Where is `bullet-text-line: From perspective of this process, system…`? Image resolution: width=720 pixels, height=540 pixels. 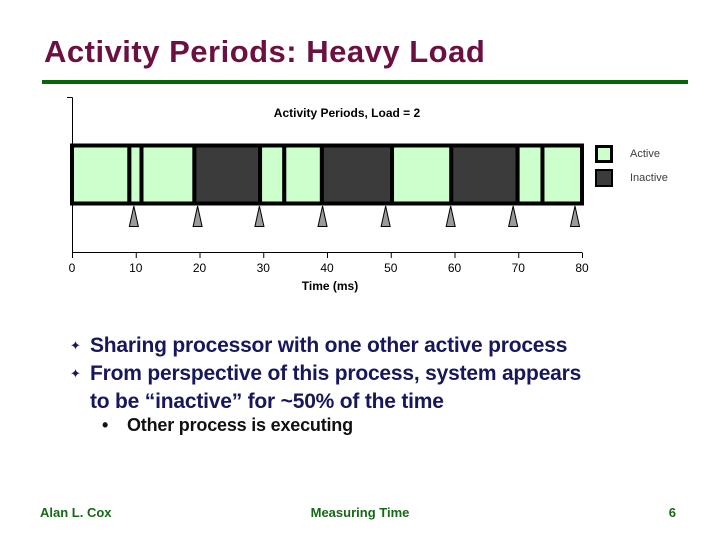
bullet-text-line: From perspective of this process, system… is located at coordinates (336, 373).